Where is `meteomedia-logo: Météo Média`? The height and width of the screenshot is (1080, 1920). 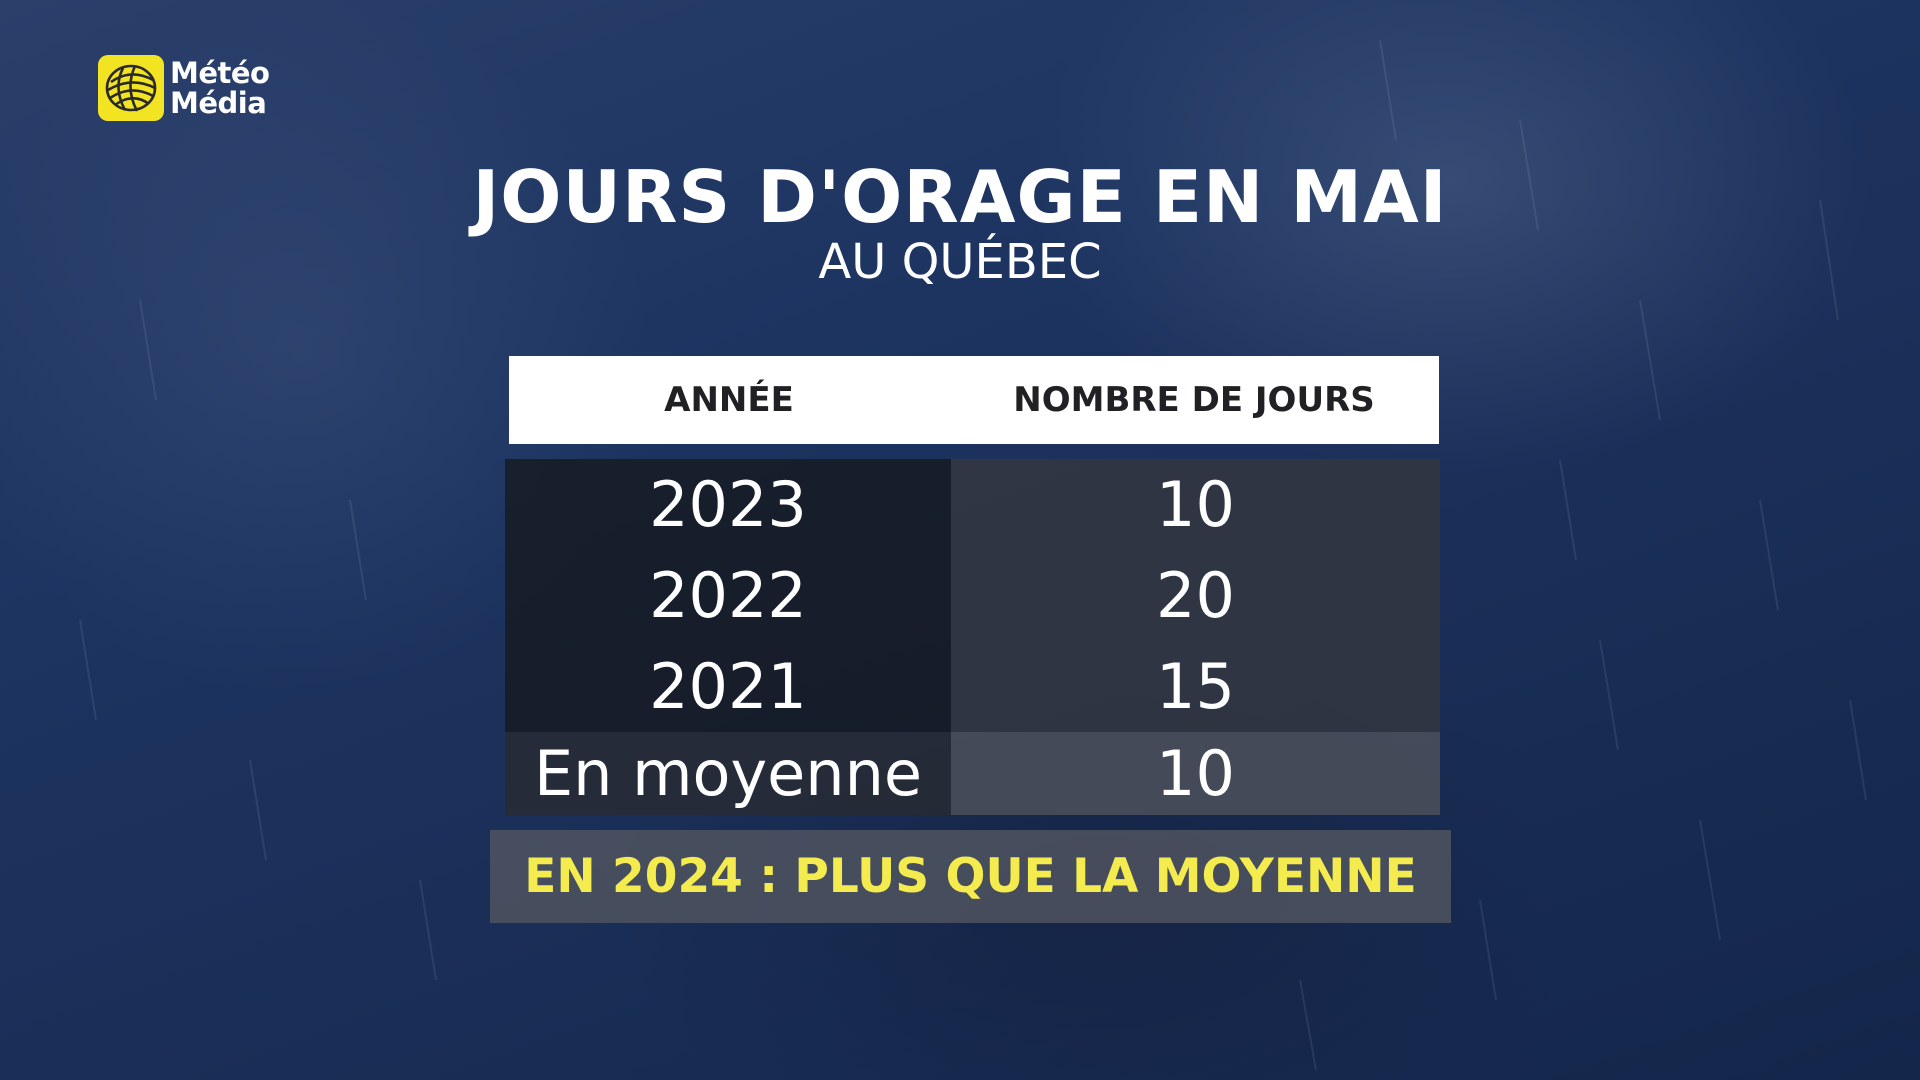 meteomedia-logo: Météo Média is located at coordinates (184, 88).